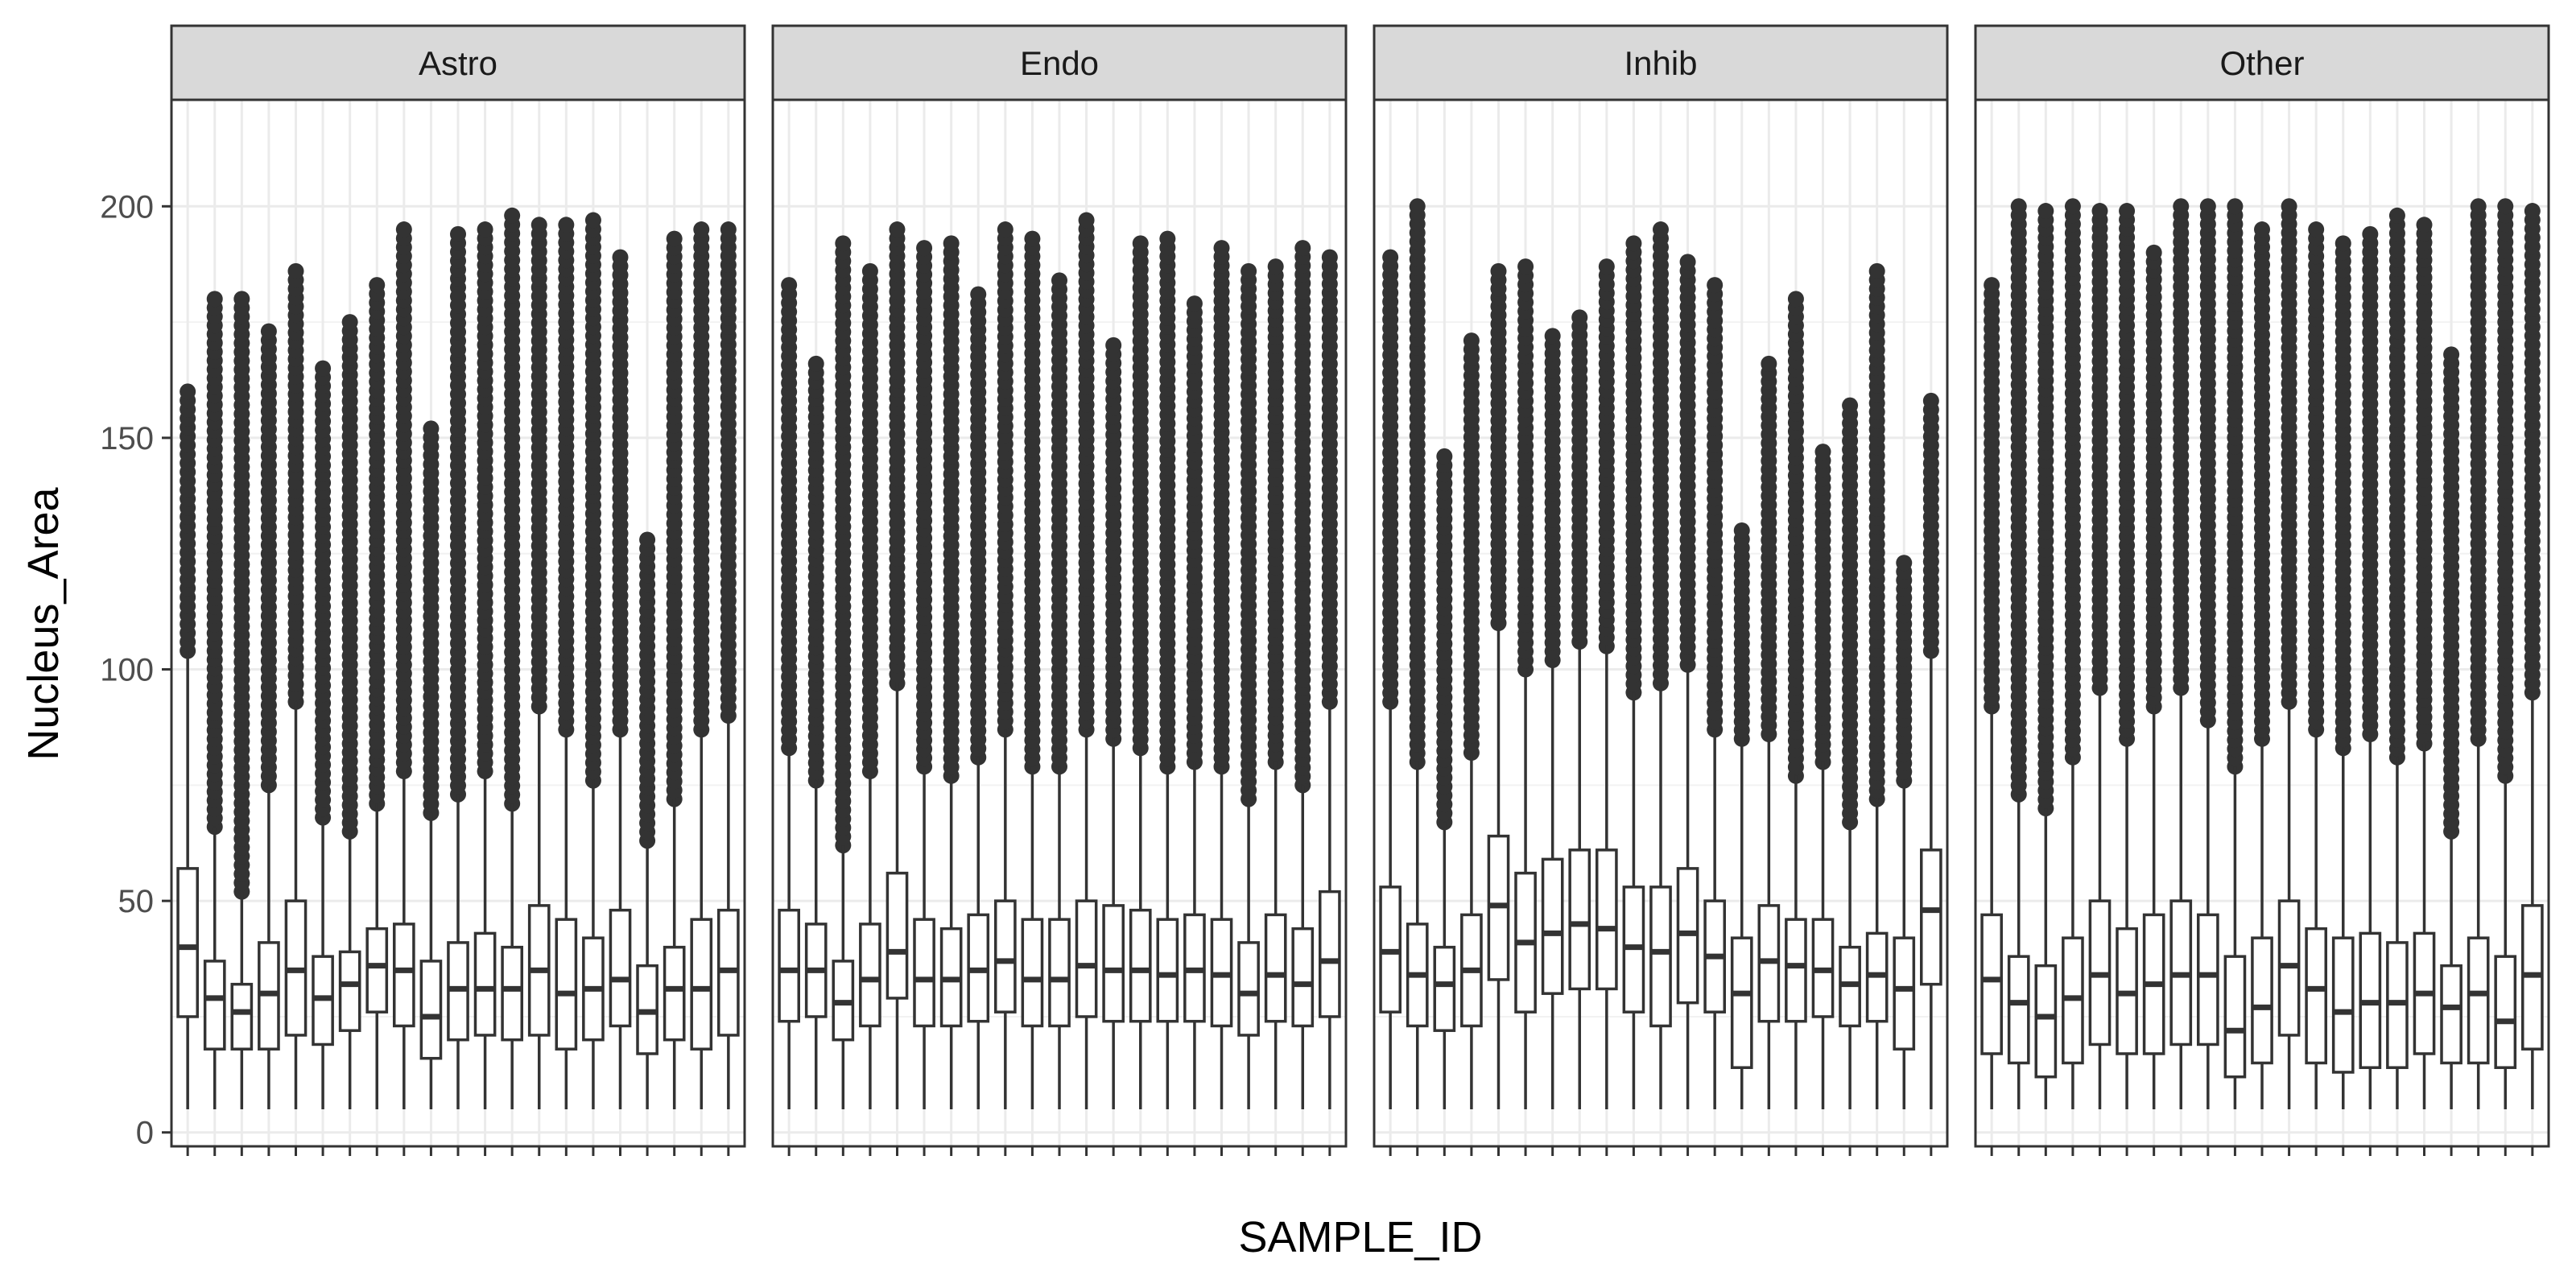 The image size is (2576, 1288). I want to click on y-tick-label: 50, so click(136, 901).